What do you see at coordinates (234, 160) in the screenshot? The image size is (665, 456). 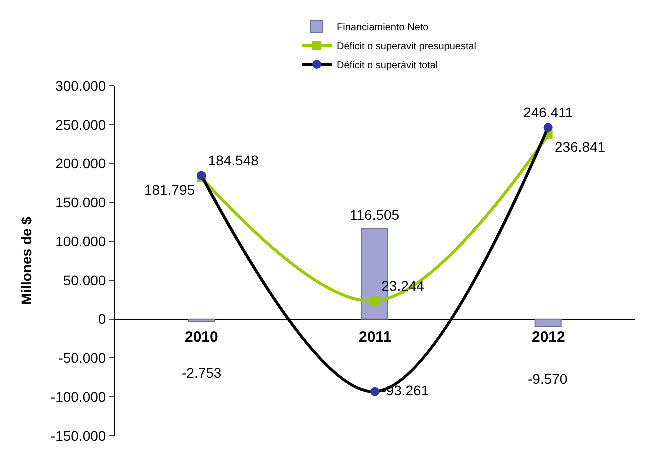 I see `data-label: 184.548` at bounding box center [234, 160].